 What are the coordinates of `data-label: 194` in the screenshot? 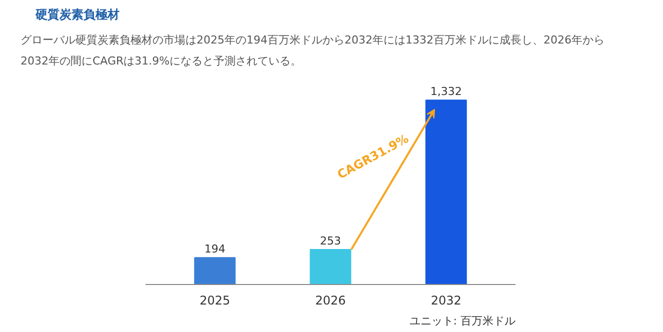 It's located at (215, 249).